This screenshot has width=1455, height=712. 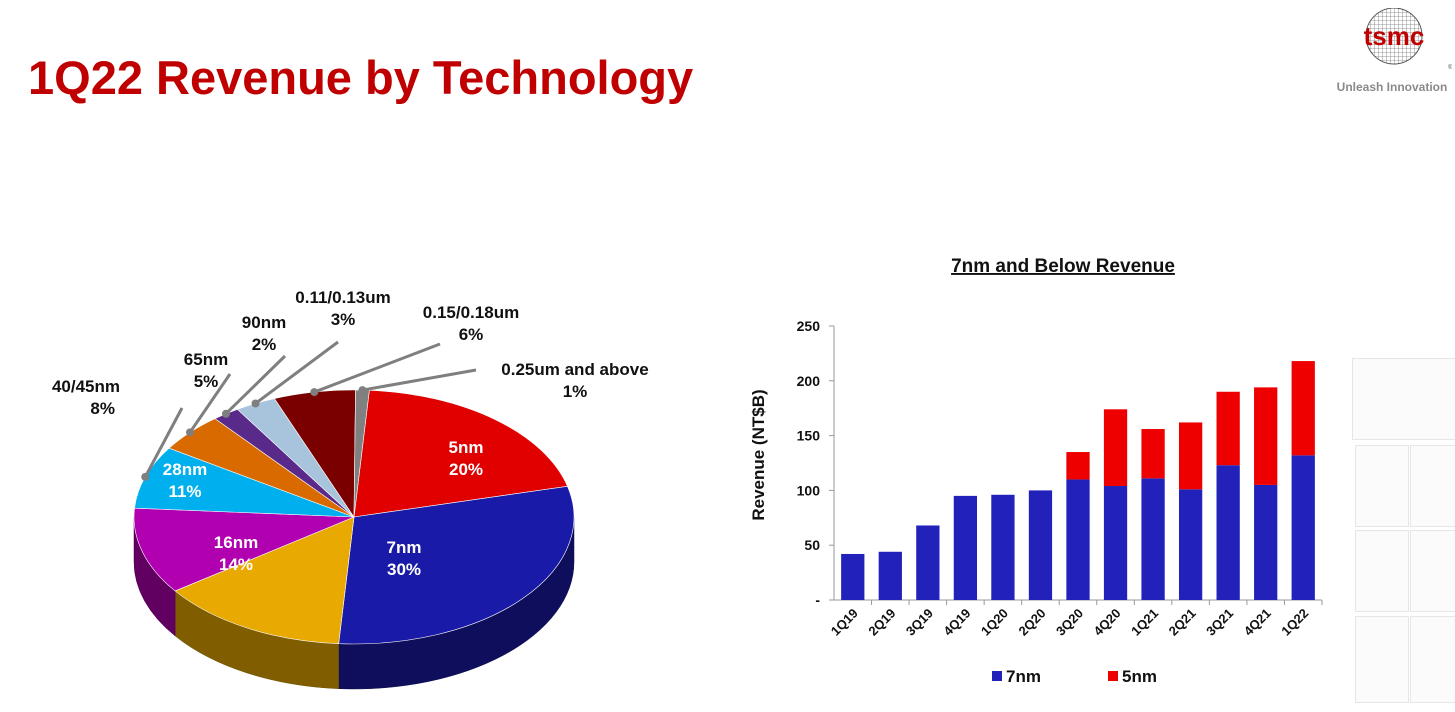 I want to click on pie-label: 0.25um and above, so click(x=574, y=369).